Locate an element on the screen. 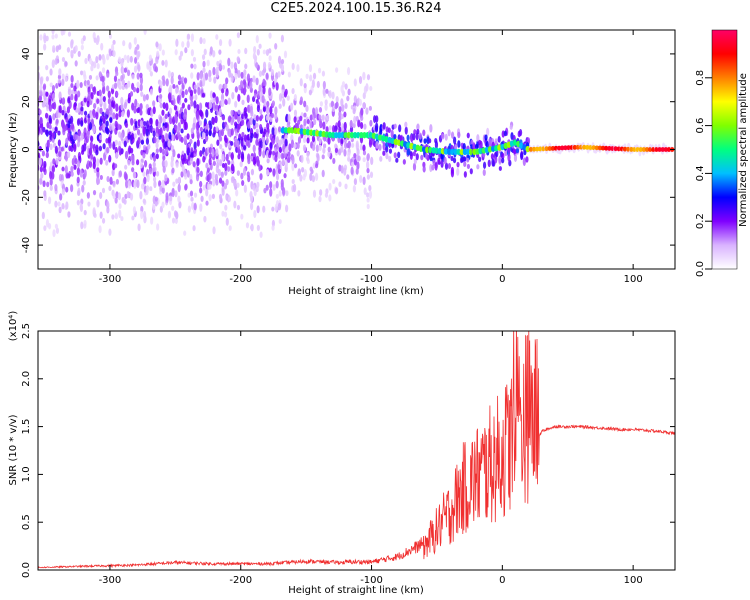  colorbar-tick-label: 0.2 is located at coordinates (700, 221).